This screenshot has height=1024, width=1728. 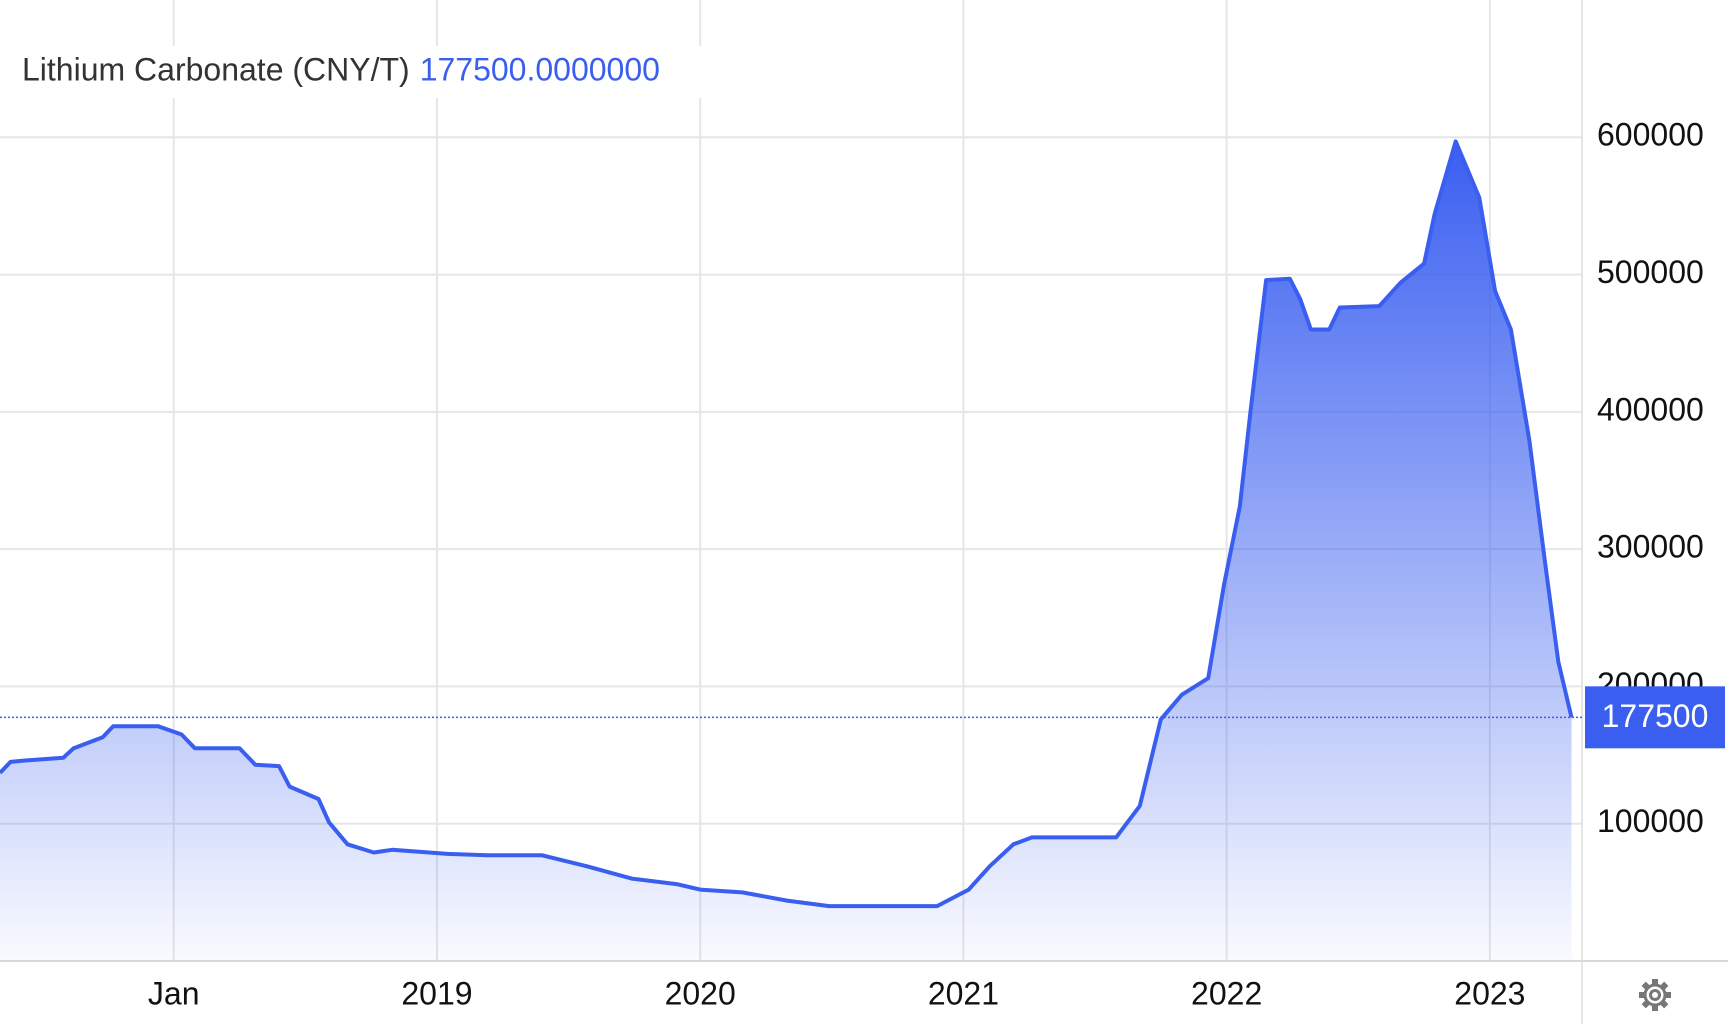 I want to click on gear-hub, so click(x=1655, y=995).